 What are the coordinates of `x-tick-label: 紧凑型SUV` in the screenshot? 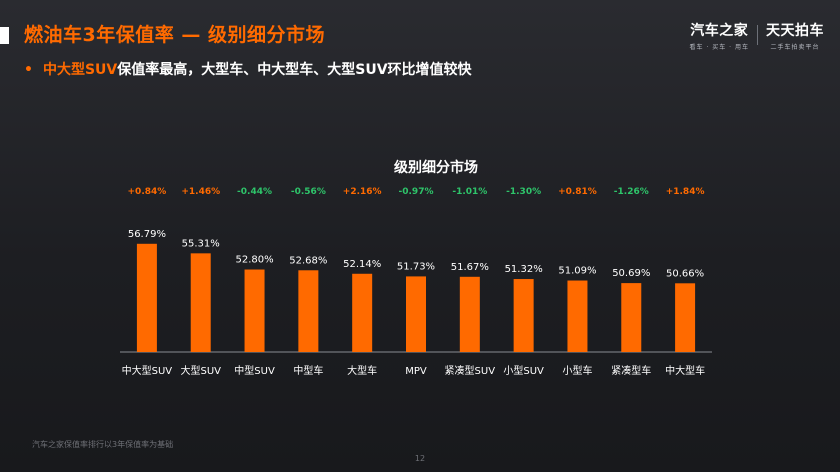 It's located at (470, 370).